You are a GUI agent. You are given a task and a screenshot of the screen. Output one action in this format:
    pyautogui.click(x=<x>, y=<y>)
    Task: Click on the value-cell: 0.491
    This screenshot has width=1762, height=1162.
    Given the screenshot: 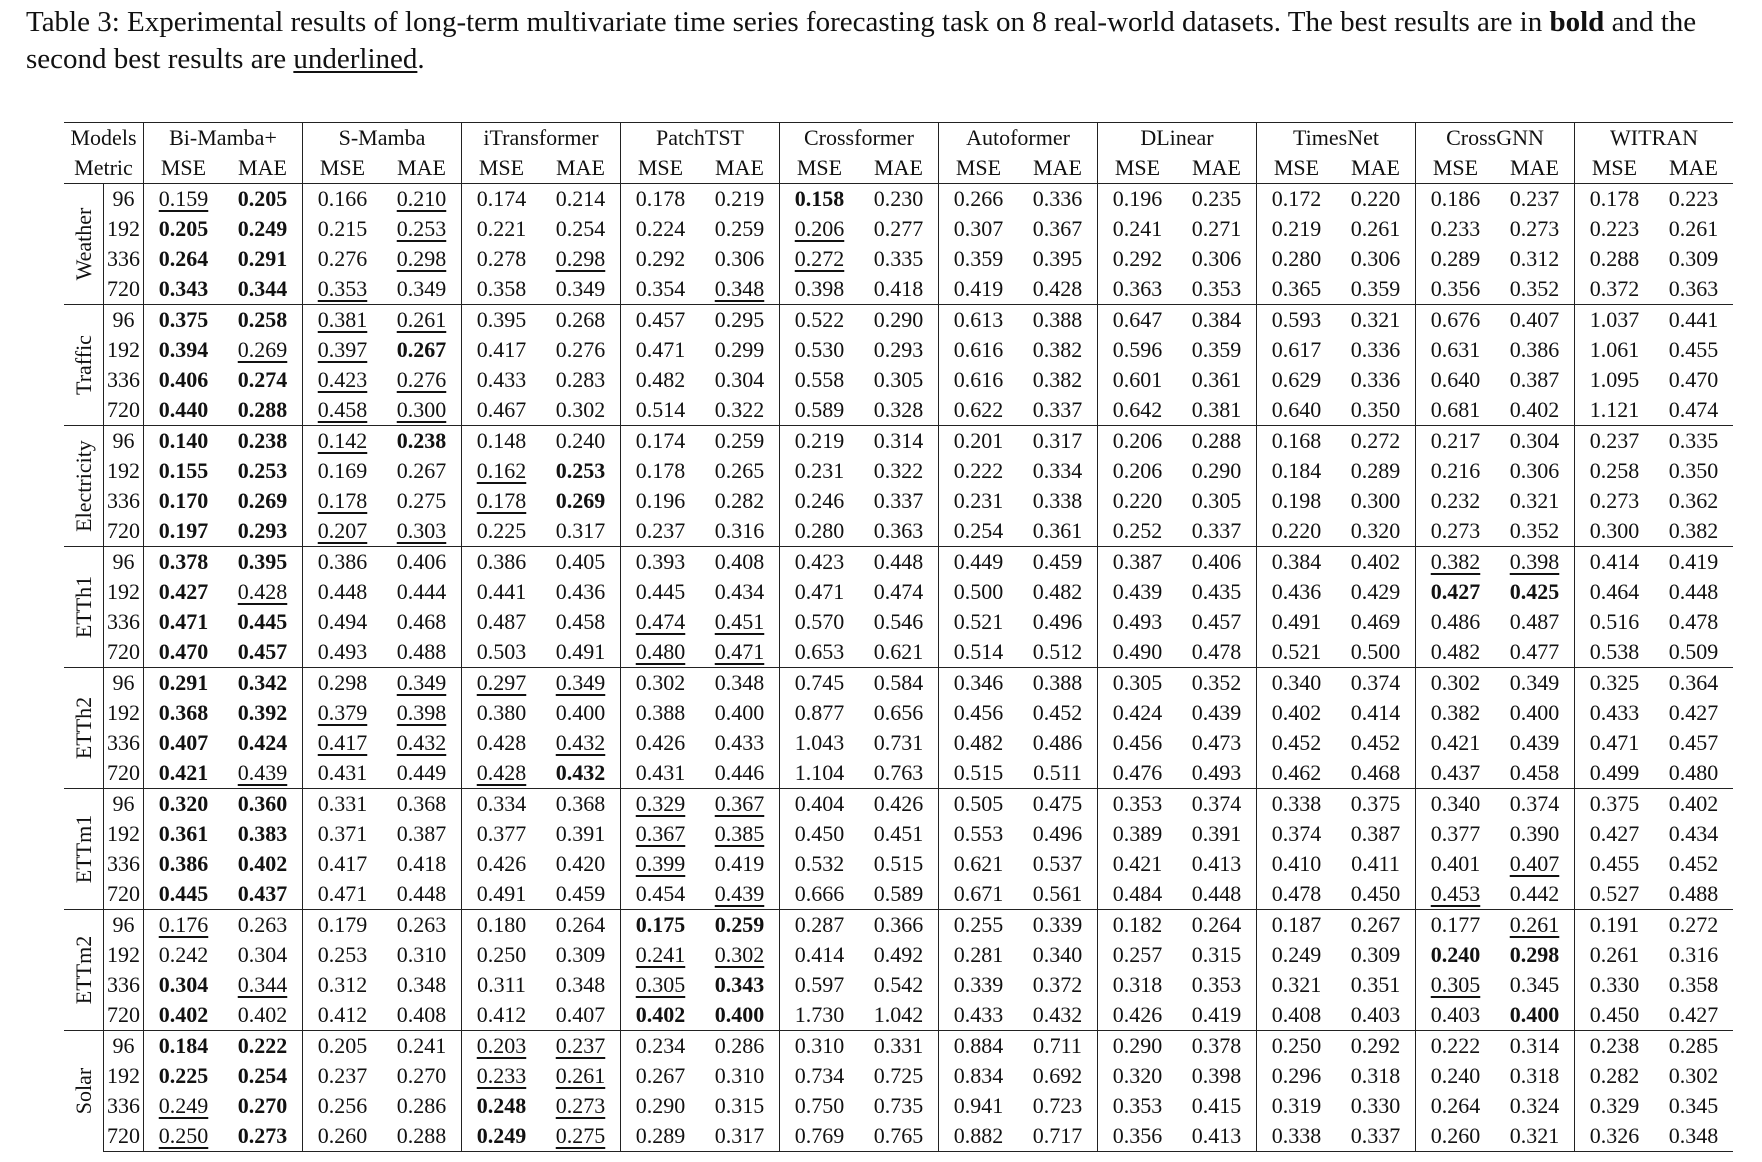 What is the action you would take?
    pyautogui.click(x=581, y=652)
    